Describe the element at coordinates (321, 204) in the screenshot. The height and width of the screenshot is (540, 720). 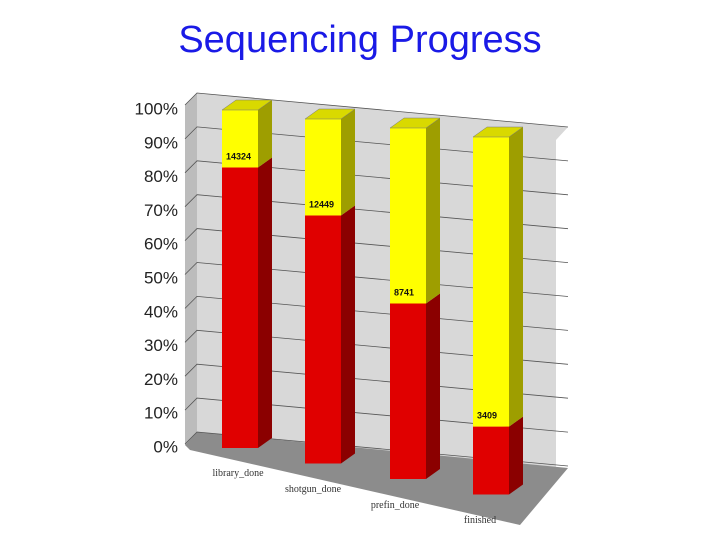
I see `count-label: 12449` at that location.